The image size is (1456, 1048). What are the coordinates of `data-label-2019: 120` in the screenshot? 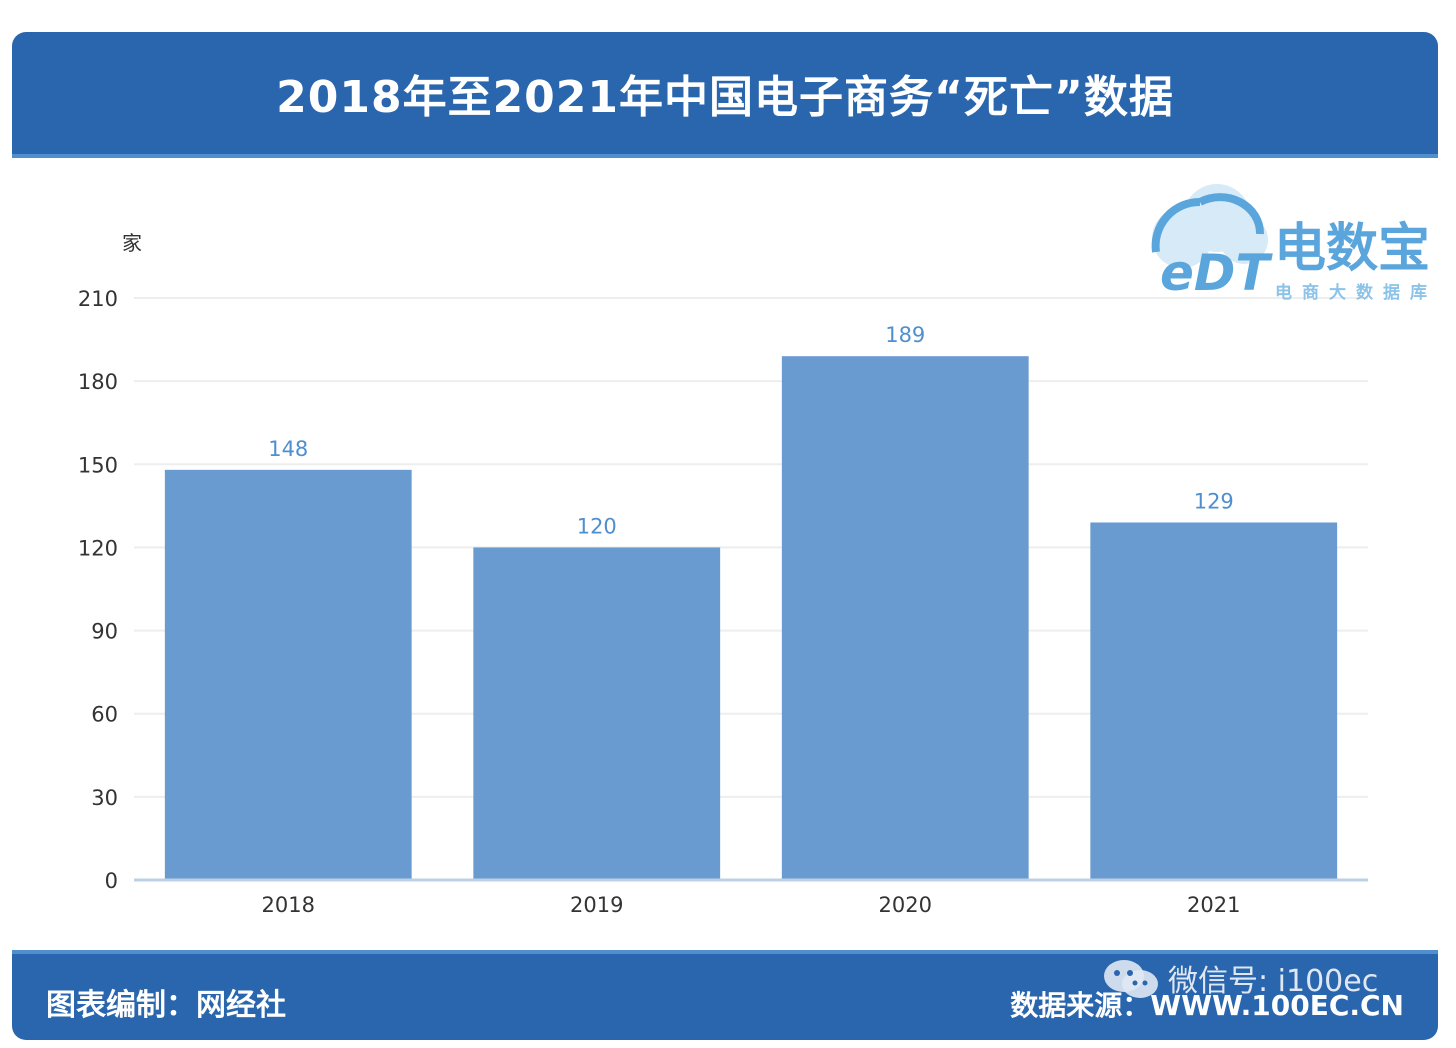 It's located at (597, 526).